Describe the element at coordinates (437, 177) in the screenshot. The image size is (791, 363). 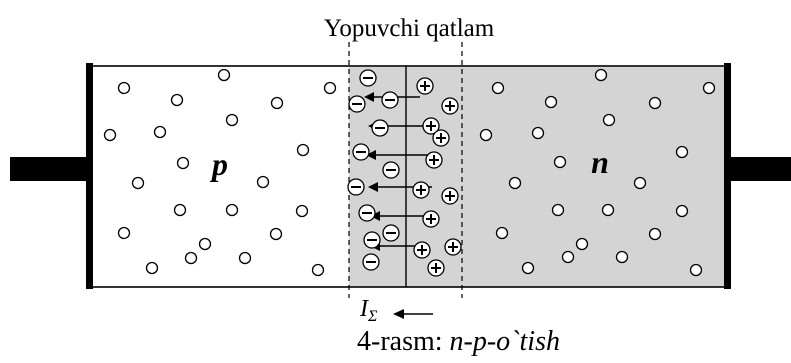
I see `positive-ions` at that location.